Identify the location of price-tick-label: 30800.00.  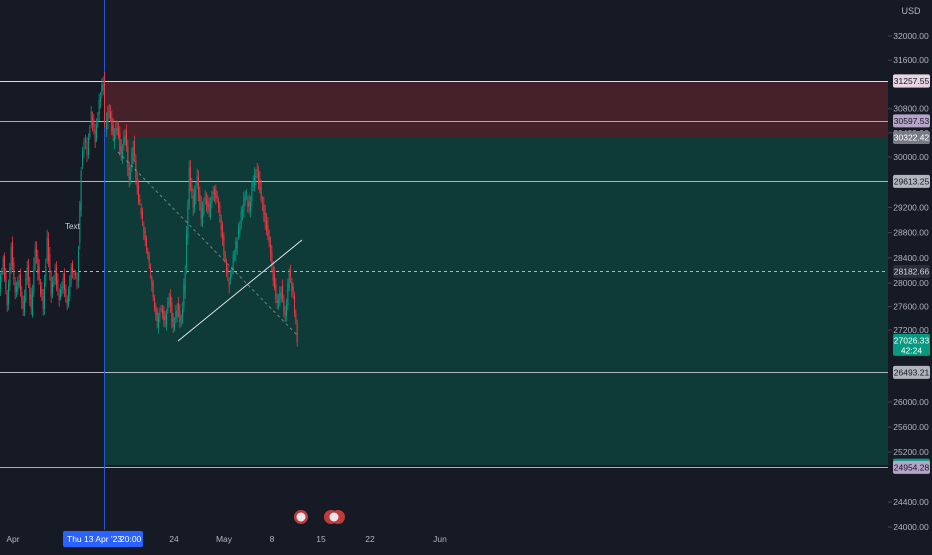
(911, 109).